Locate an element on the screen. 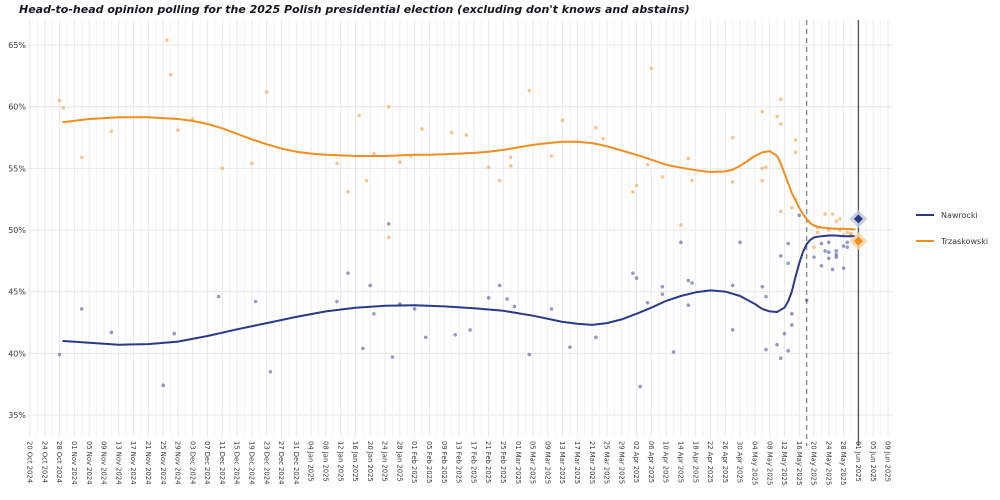 This screenshot has width=1000, height=500. y-tick-label: 35% is located at coordinates (17, 415).